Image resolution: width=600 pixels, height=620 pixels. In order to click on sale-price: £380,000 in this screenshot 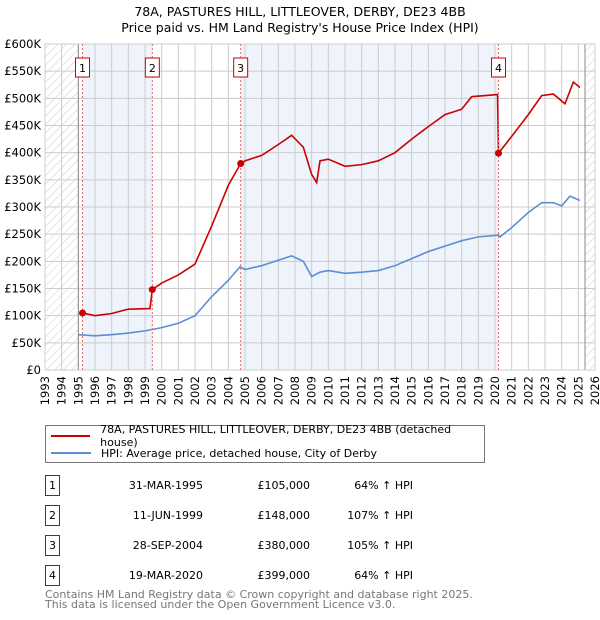, I will do `click(284, 545)`.